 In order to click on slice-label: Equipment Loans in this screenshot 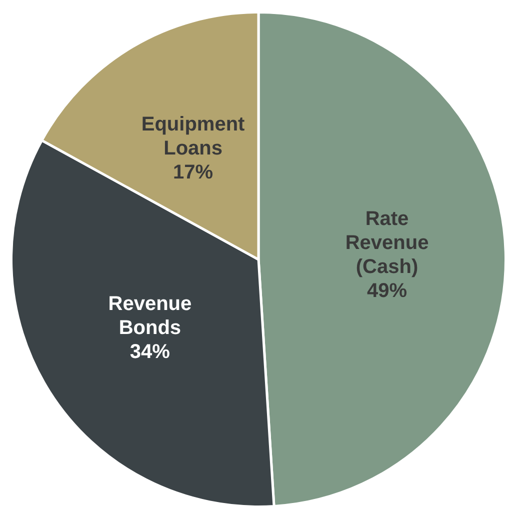, I will do `click(193, 136)`.